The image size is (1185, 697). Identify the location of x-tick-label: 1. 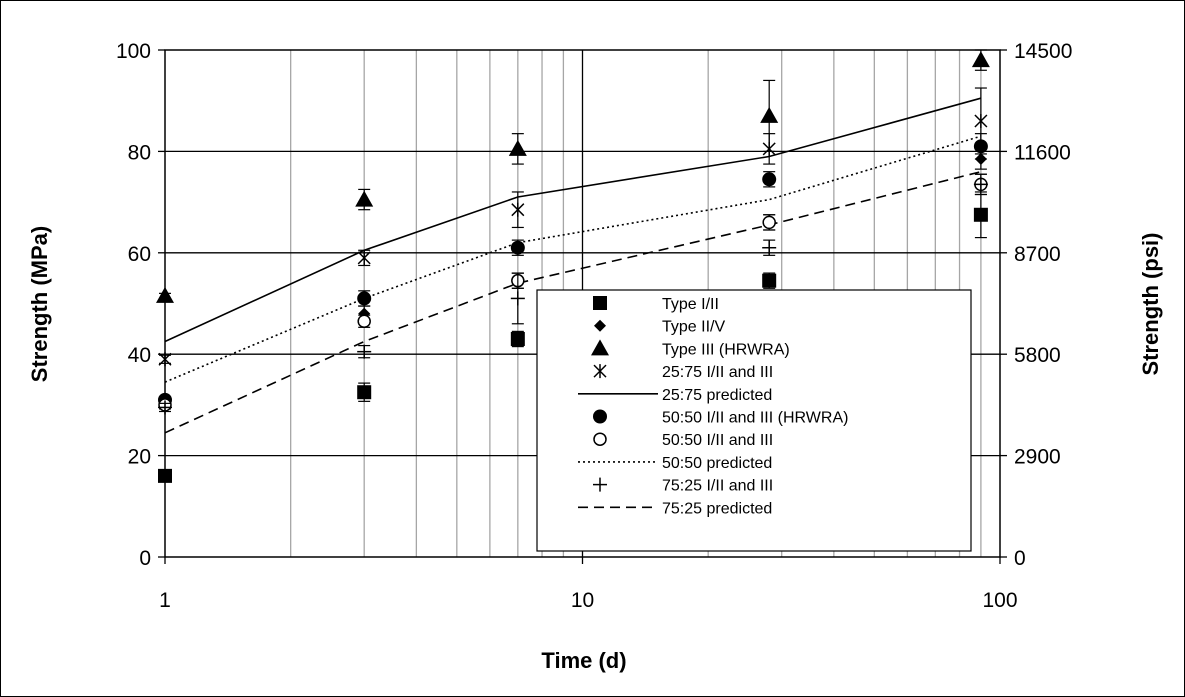
(165, 600).